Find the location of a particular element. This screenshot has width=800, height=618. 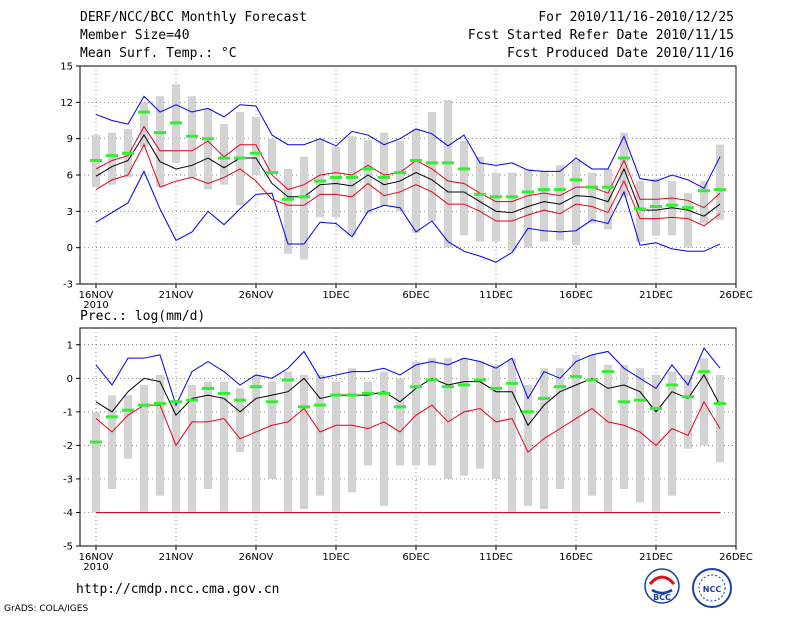

prec-ytick-label: -3 is located at coordinates (68, 479).